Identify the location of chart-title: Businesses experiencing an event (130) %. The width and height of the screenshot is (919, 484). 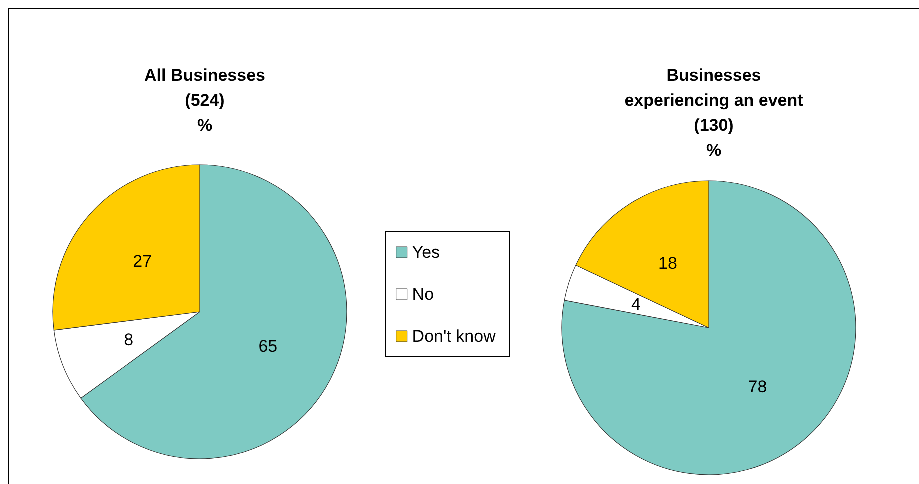
(714, 113).